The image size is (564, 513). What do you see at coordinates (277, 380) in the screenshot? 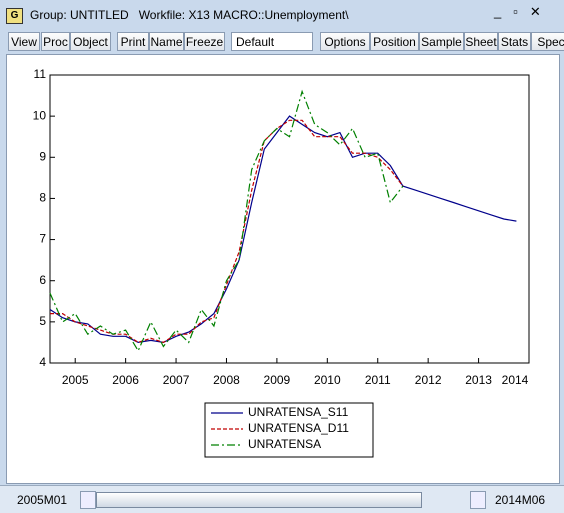
I see `x-tick-label: 2009` at bounding box center [277, 380].